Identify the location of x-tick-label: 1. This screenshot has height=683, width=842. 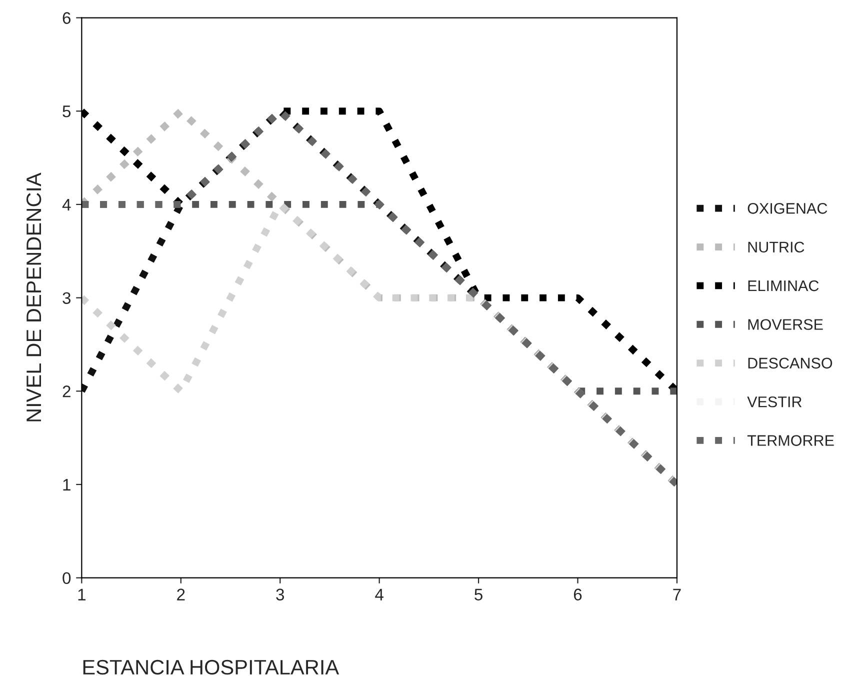
(82, 594).